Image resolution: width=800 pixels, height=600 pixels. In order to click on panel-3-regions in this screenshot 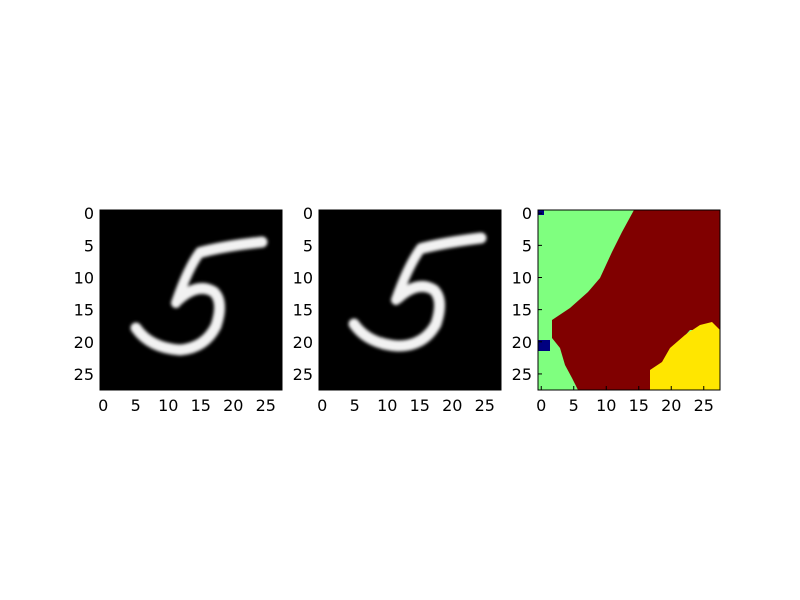, I will do `click(629, 300)`.